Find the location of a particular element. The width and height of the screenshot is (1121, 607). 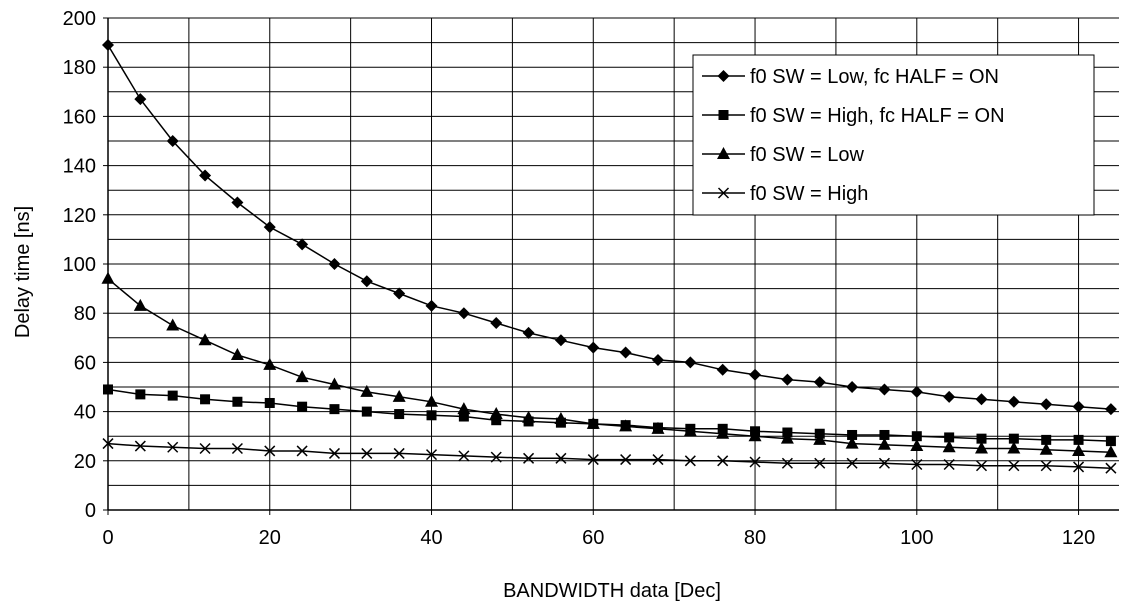

legend-label: f0 SW = Low is located at coordinates (807, 155).